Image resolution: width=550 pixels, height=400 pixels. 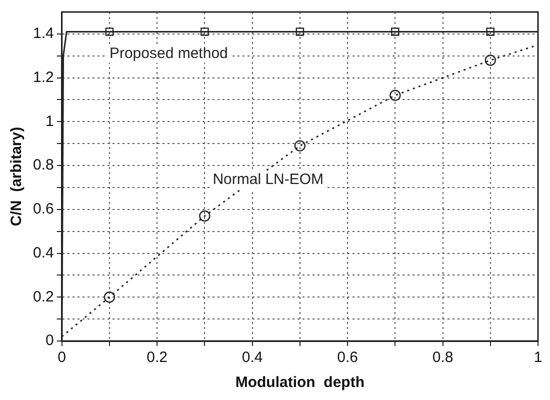 What do you see at coordinates (43, 77) in the screenshot?
I see `y-tick-label: 1.2` at bounding box center [43, 77].